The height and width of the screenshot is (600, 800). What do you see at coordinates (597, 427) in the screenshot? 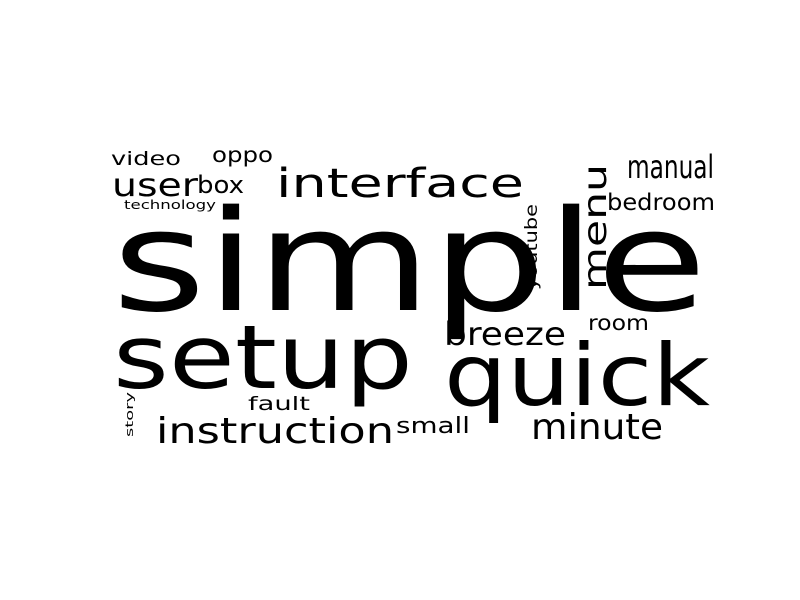
I see `word-minute: minute` at bounding box center [597, 427].